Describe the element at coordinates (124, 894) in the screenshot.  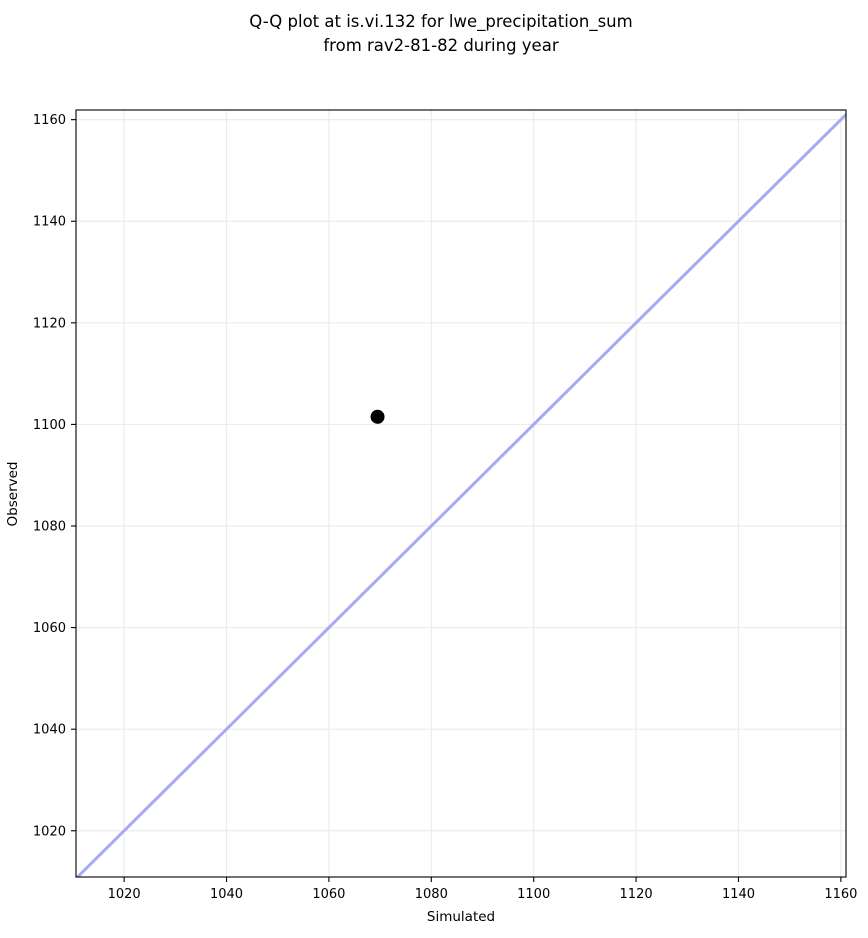
I see `x-tick-label: 1020` at that location.